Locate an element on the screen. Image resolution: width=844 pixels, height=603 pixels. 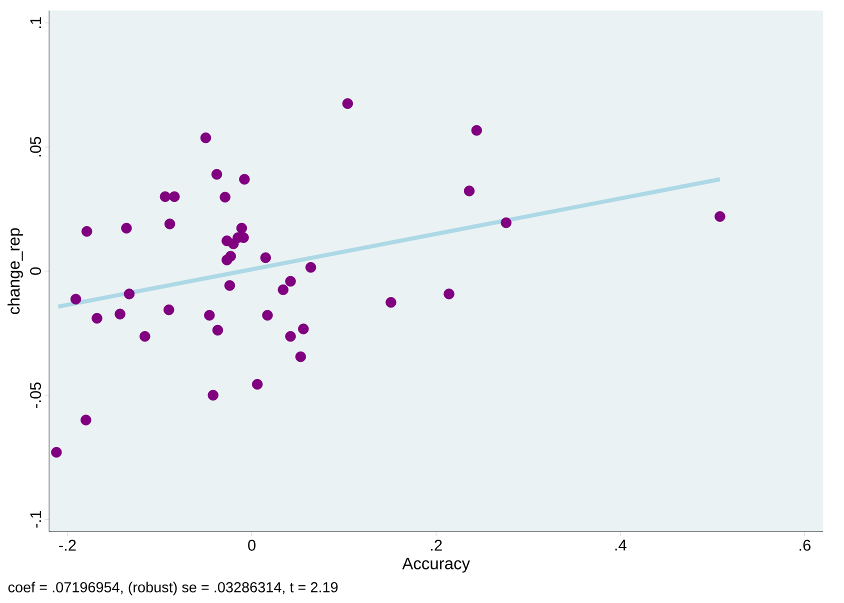
x-tick-label: -.2 is located at coordinates (67, 545).